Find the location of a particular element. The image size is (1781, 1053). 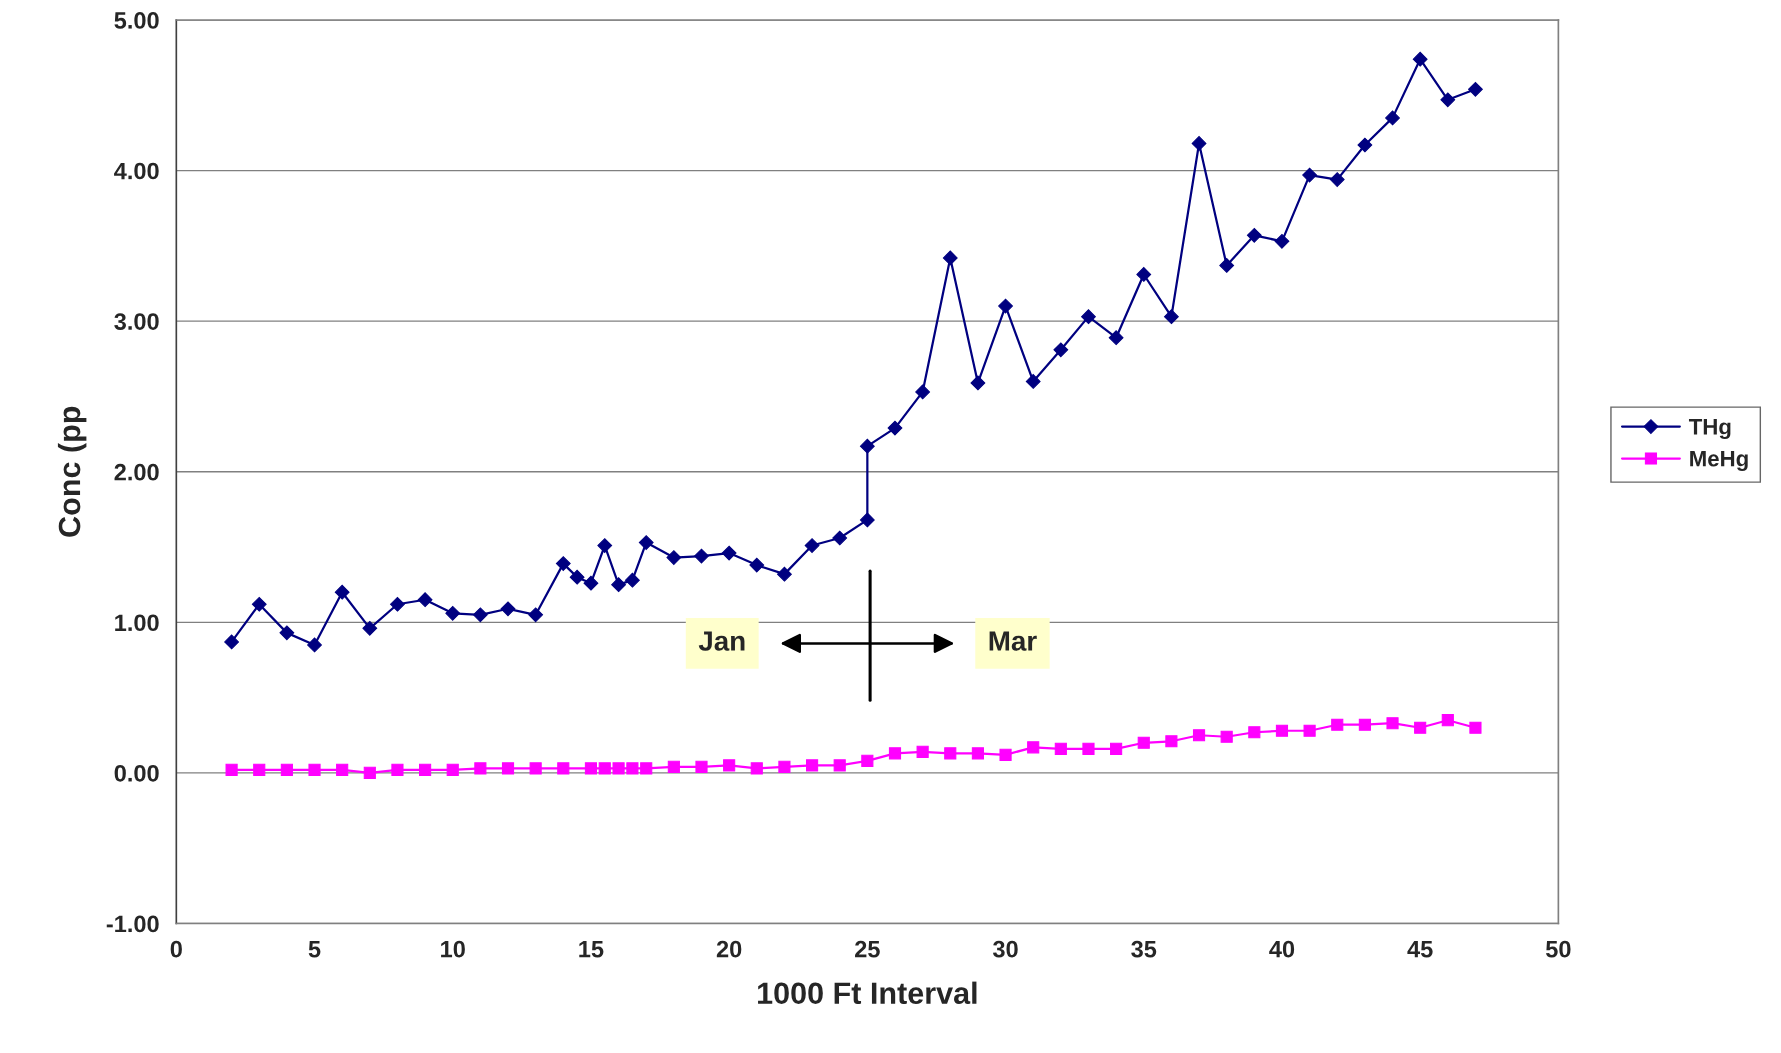

y-tick-label: -1.00 is located at coordinates (132, 924).